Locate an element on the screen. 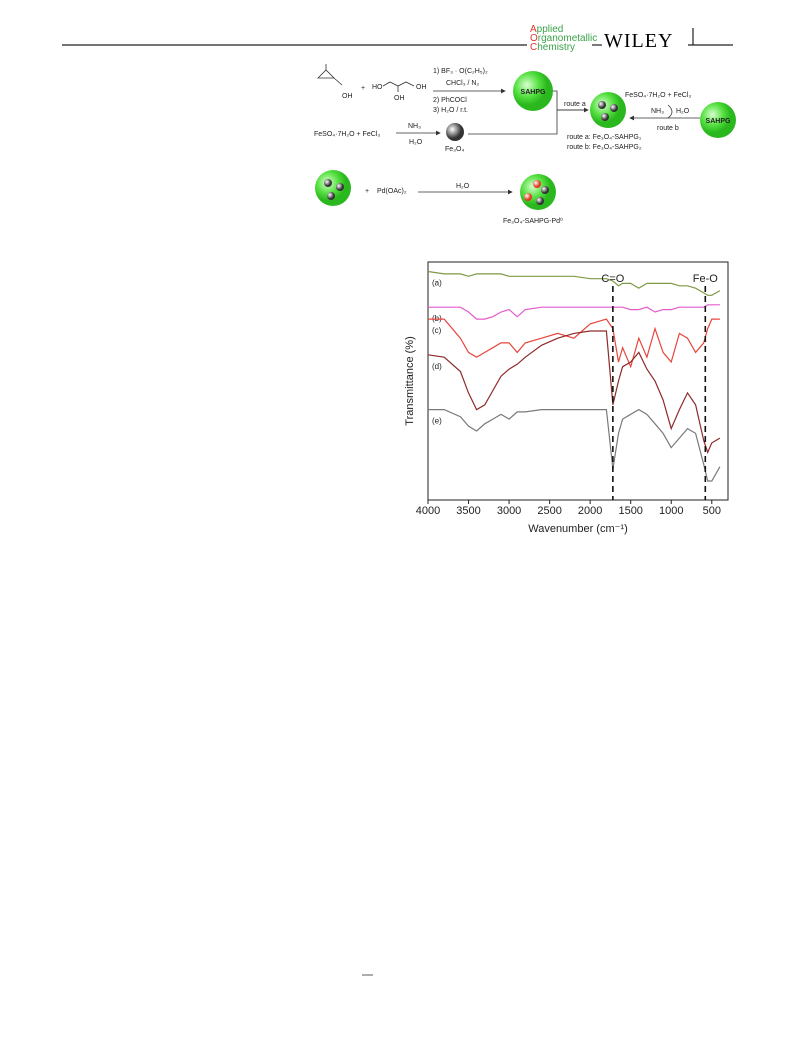 The width and height of the screenshot is (793, 1043). label: Fe₃O₄-SAHPG-Pd⁰ is located at coordinates (533, 221).